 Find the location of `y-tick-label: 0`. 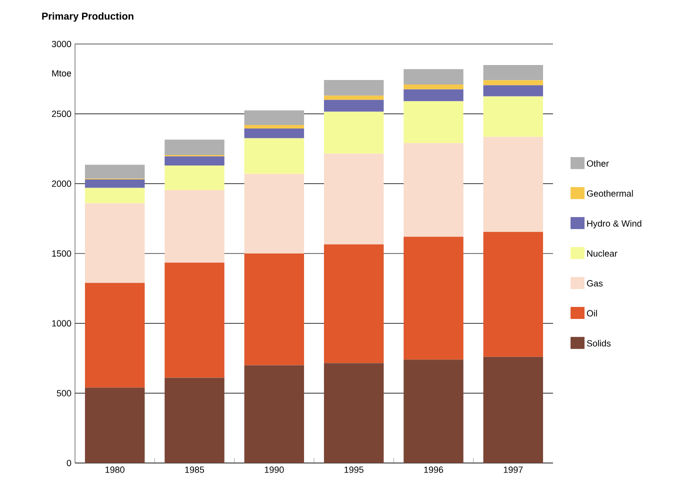

y-tick-label: 0 is located at coordinates (69, 463).